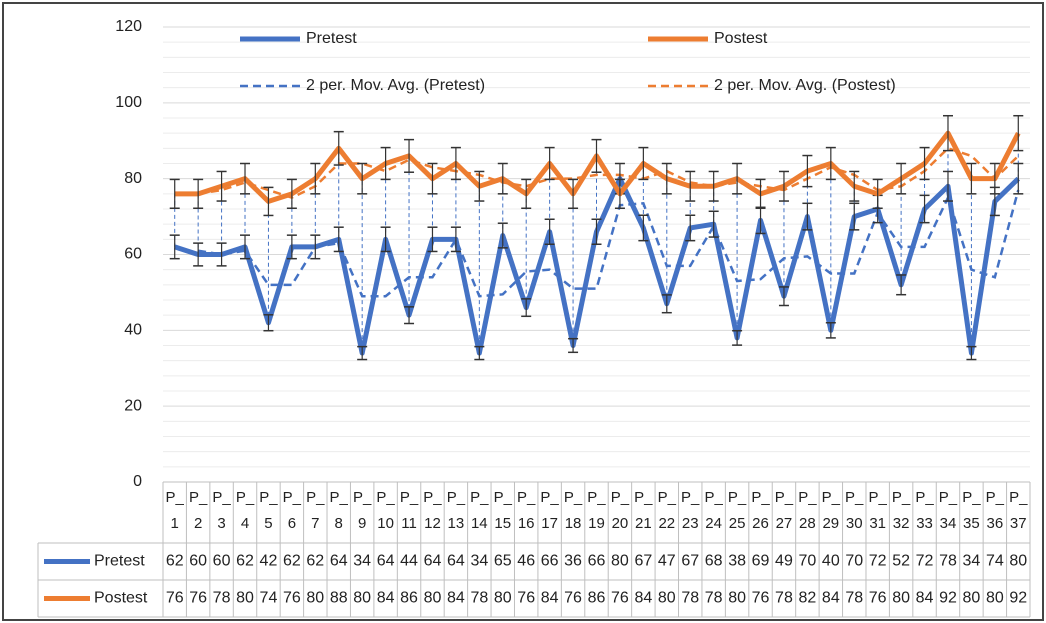 This screenshot has width=1046, height=623. I want to click on table-value: 84, so click(925, 598).